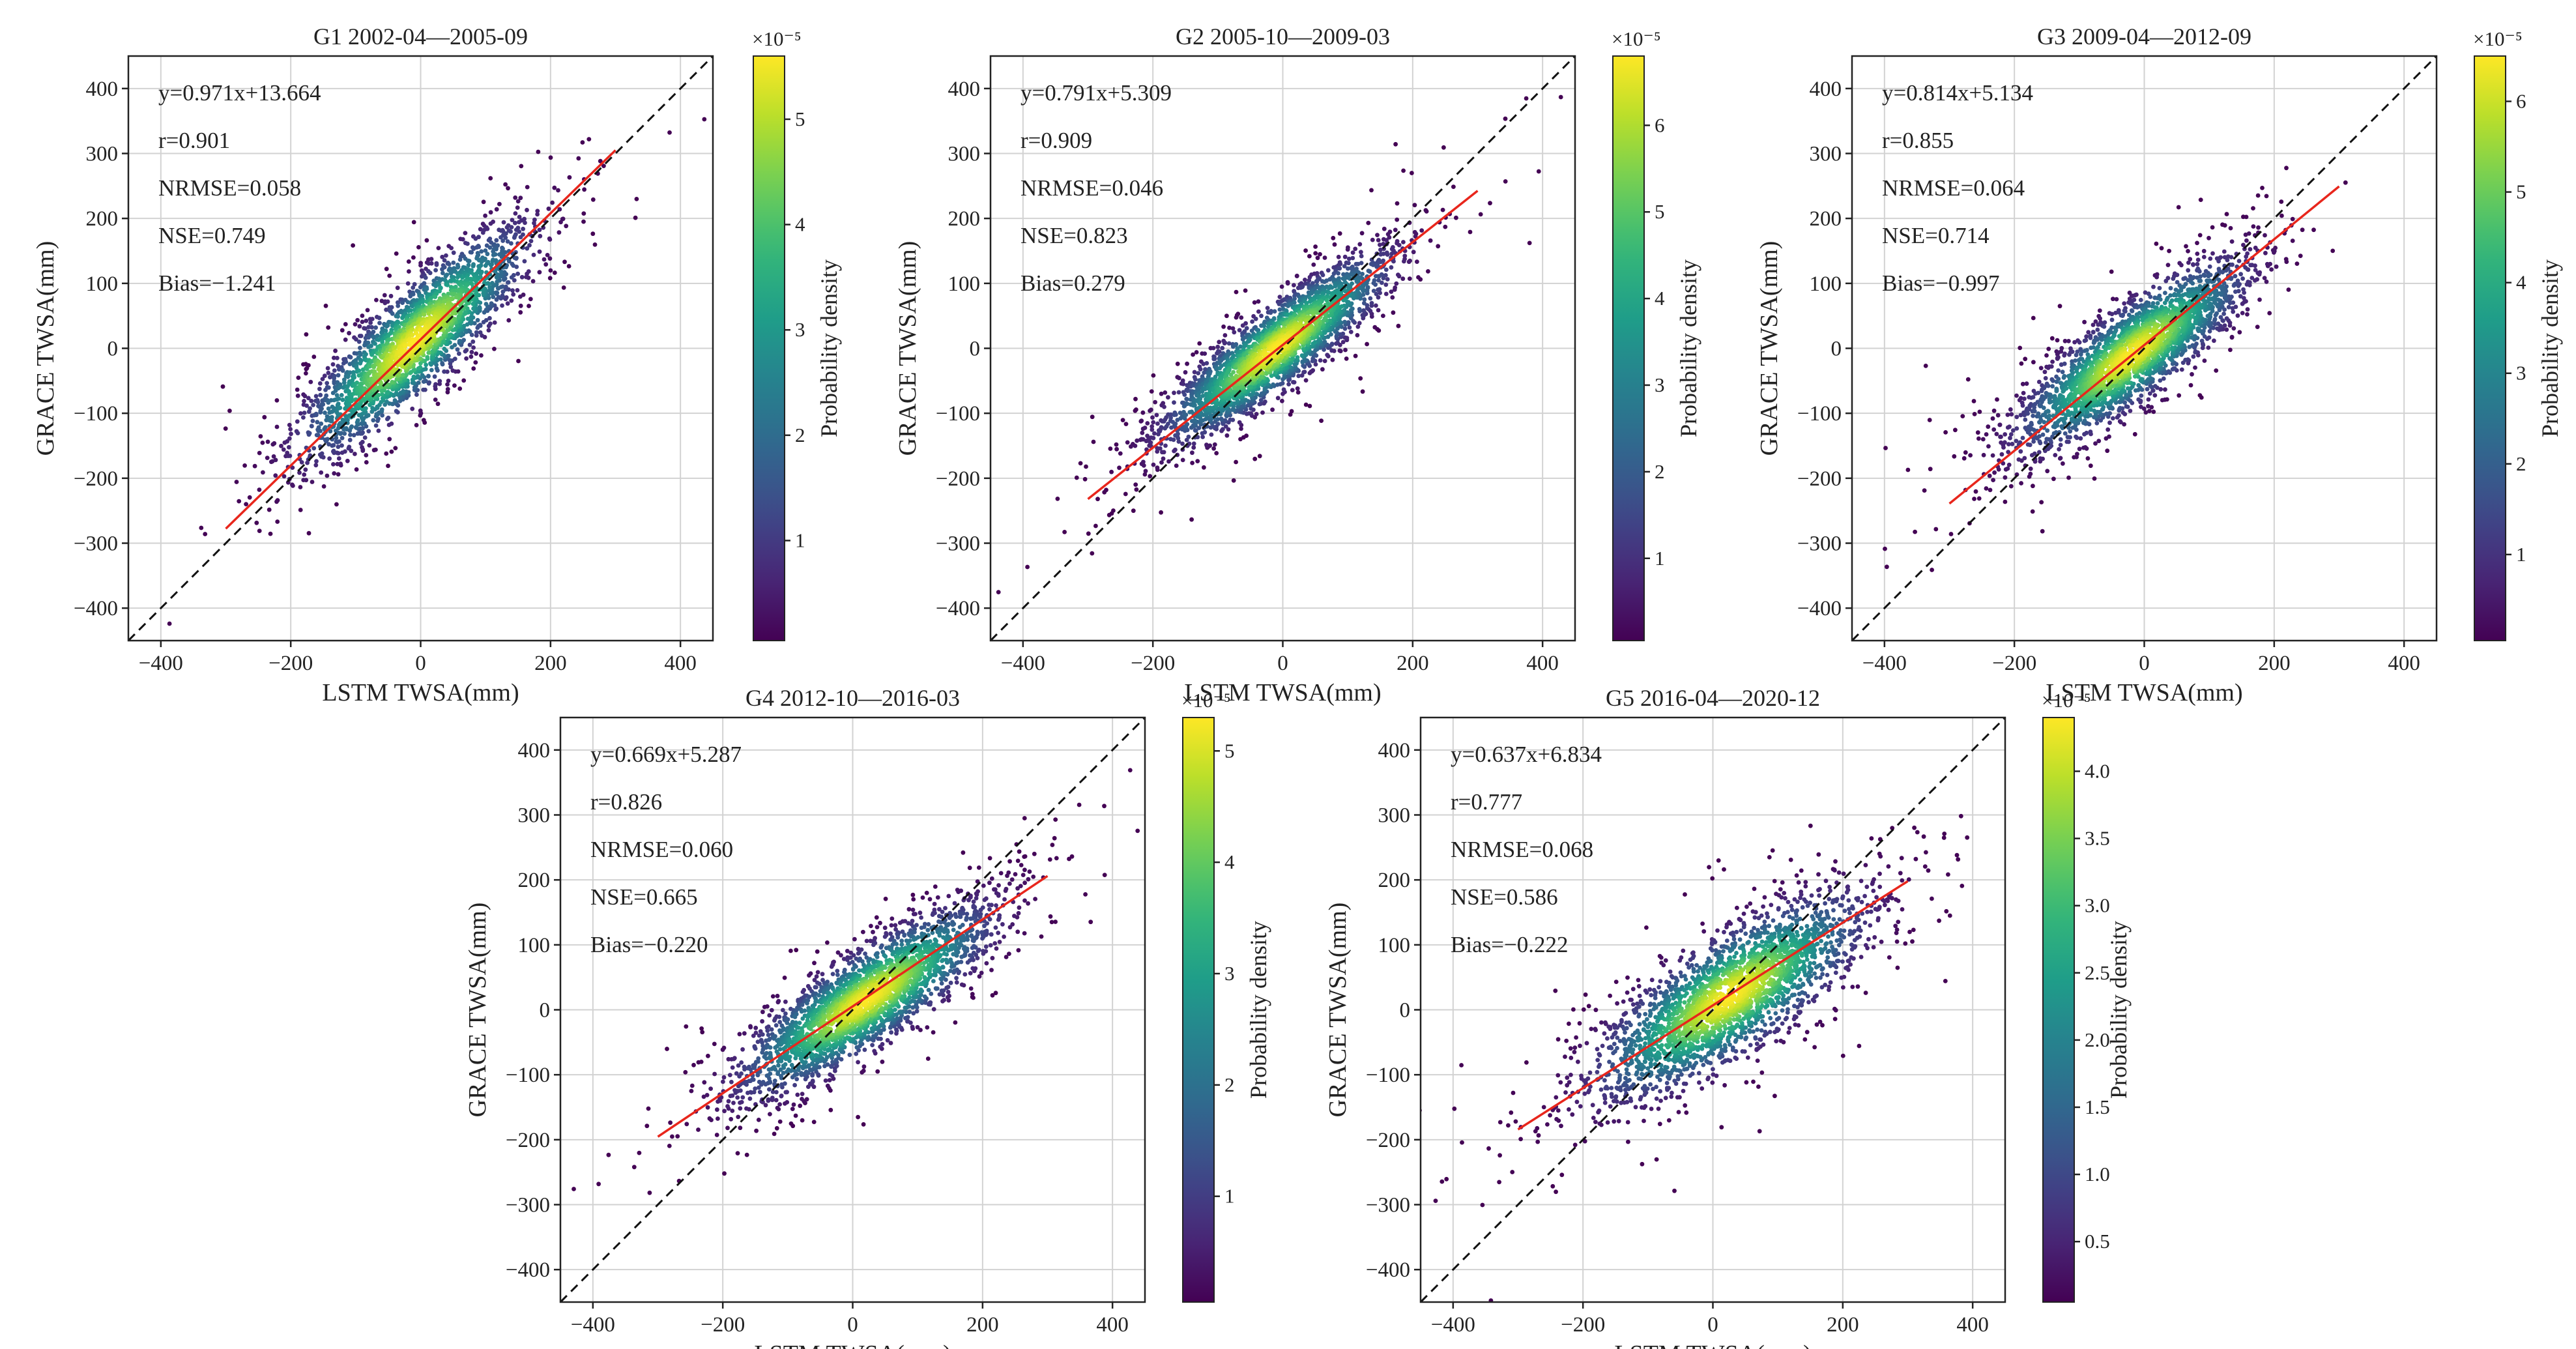 The height and width of the screenshot is (1349, 2576). Describe the element at coordinates (420, 663) in the screenshot. I see `x-tick-label: 0` at that location.